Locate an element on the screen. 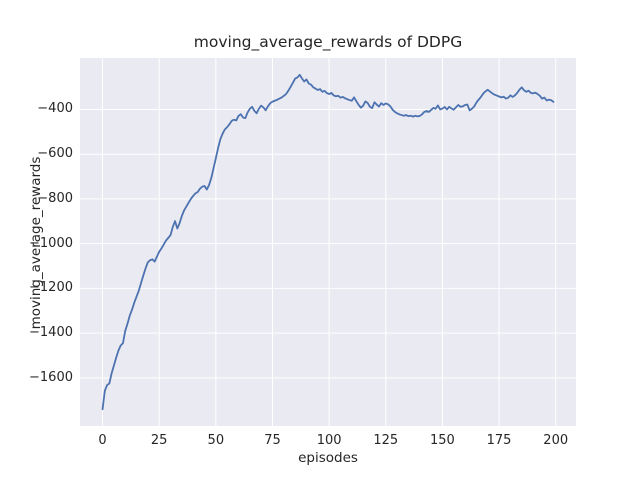 The height and width of the screenshot is (480, 640). y-tick-label: −1200 is located at coordinates (51, 288).